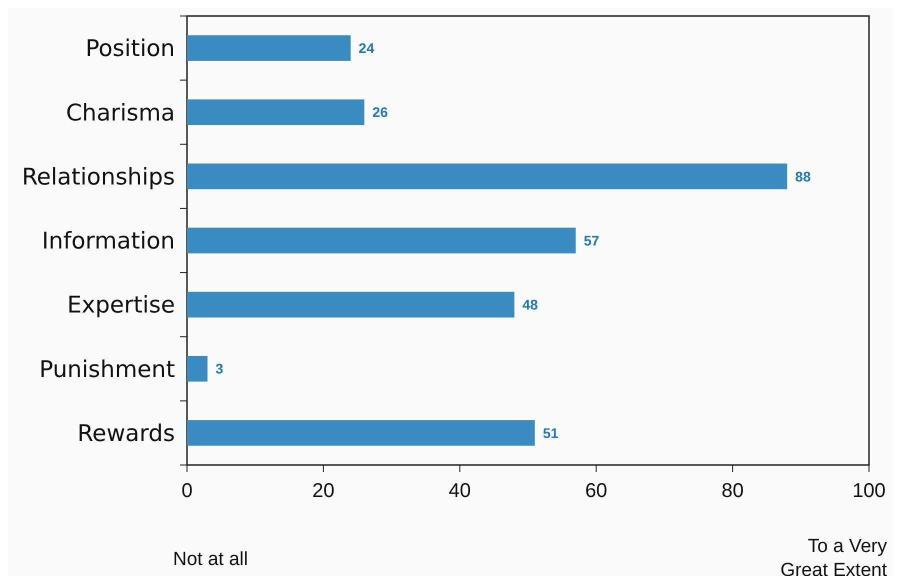 The width and height of the screenshot is (901, 584). I want to click on y-tick-label: Information, so click(108, 241).